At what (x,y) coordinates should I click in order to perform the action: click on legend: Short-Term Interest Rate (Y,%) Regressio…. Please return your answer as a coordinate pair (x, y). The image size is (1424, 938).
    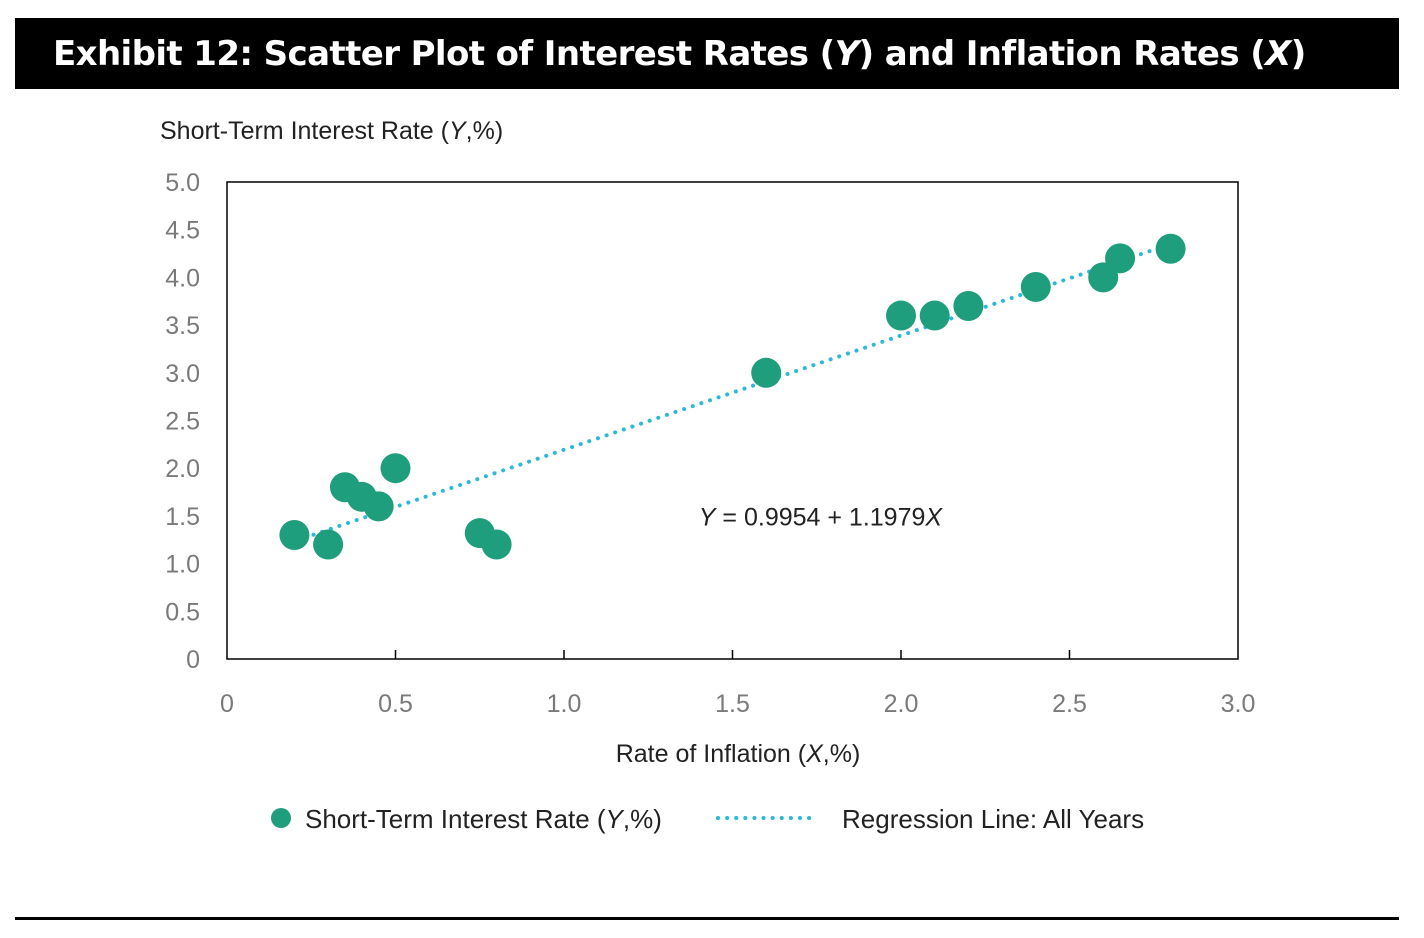
    Looking at the image, I should click on (707, 819).